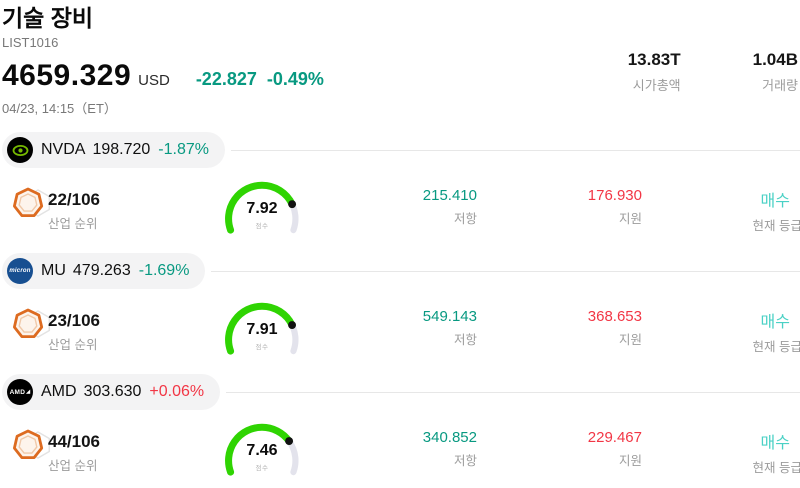 This screenshot has width=800, height=488. I want to click on rank-value: 44/106, so click(74, 441).